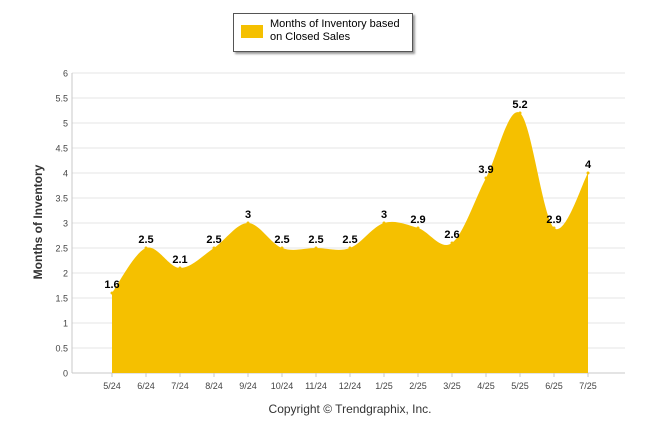 This screenshot has width=646, height=434. What do you see at coordinates (282, 386) in the screenshot?
I see `x-tick-label: 10/24` at bounding box center [282, 386].